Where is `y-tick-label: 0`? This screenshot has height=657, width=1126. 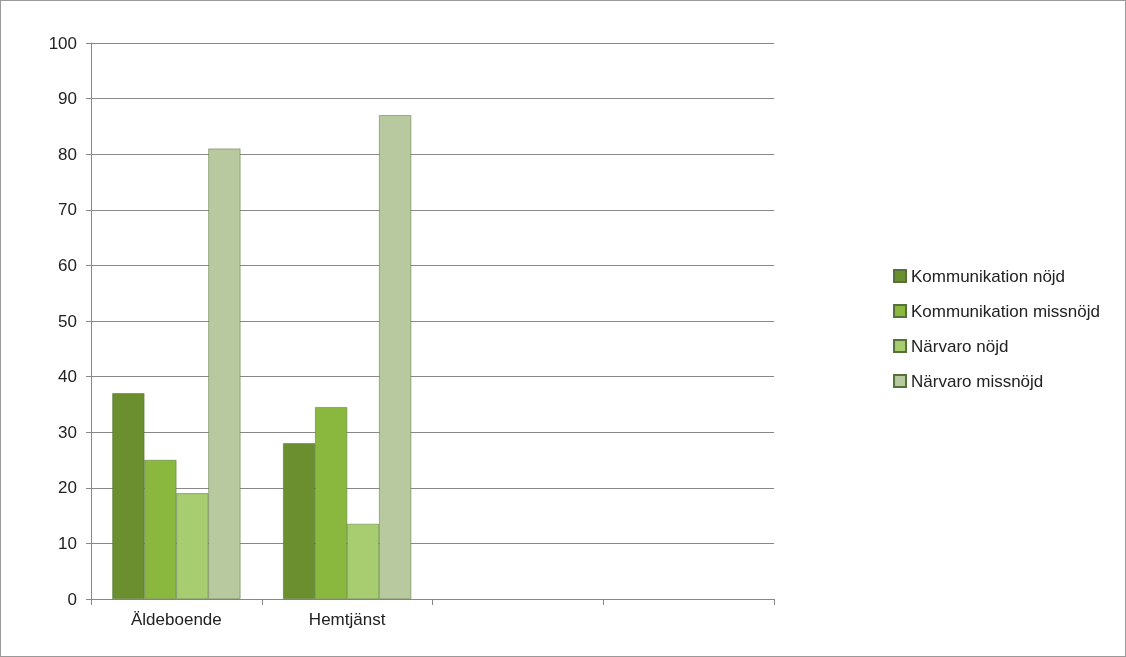 y-tick-label: 0 is located at coordinates (72, 599).